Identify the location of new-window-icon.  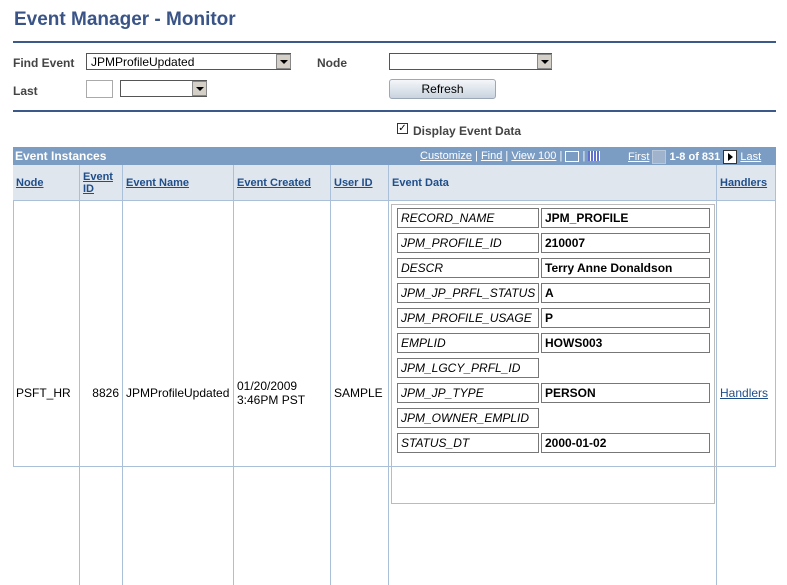
(572, 156).